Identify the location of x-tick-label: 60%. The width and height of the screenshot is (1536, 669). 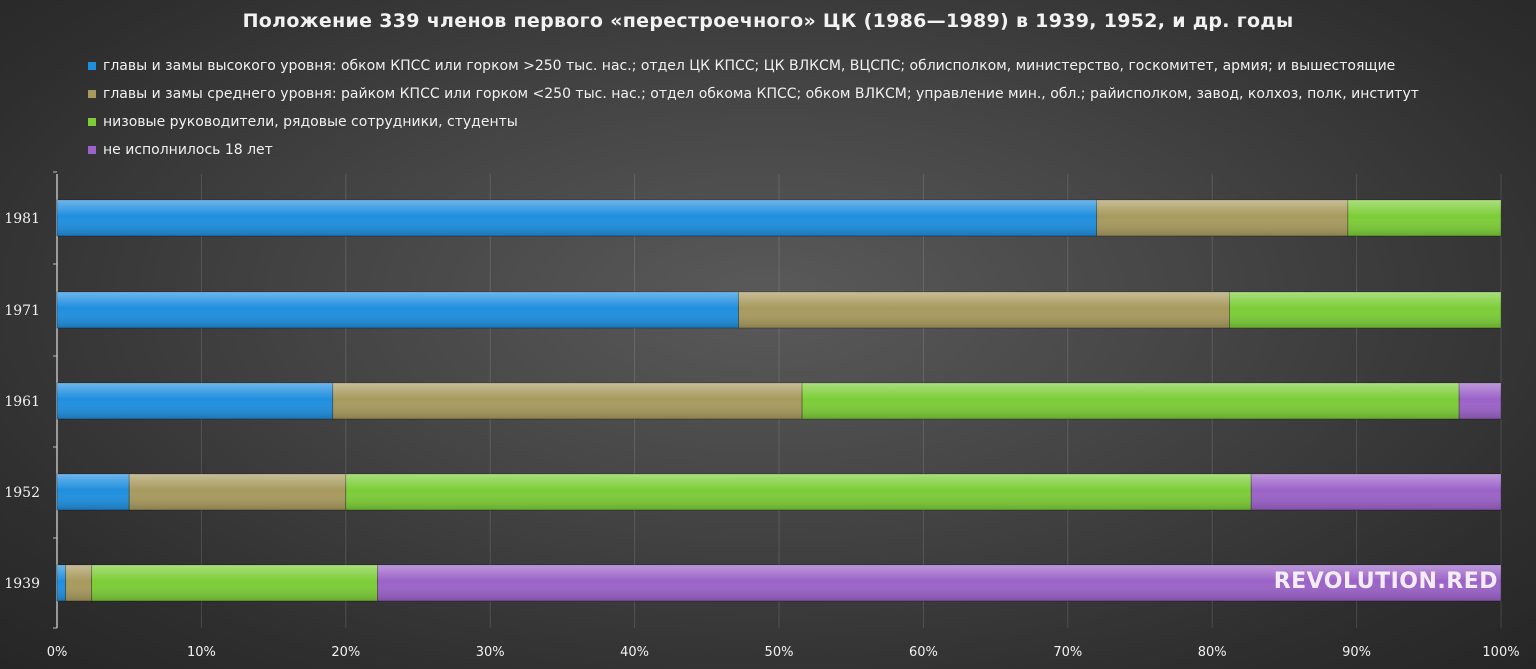
(923, 652).